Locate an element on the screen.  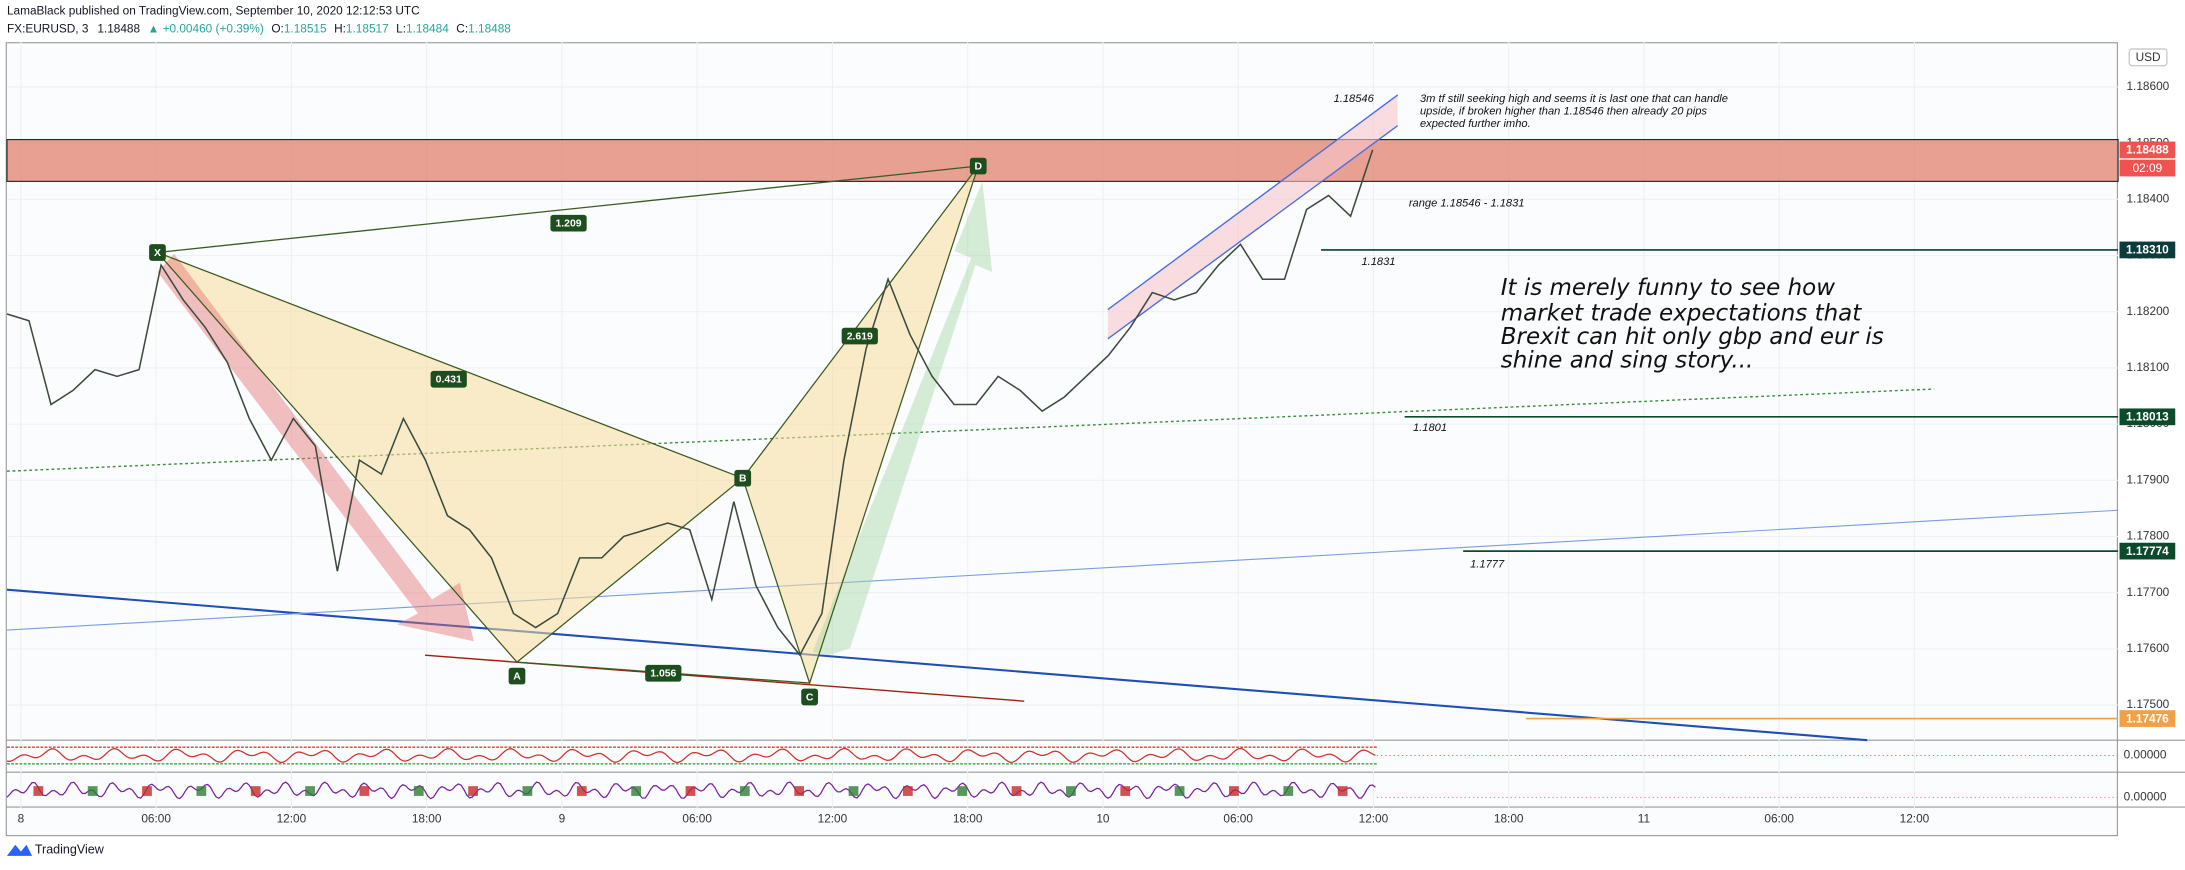
ratio-label: 2.619 is located at coordinates (860, 337).